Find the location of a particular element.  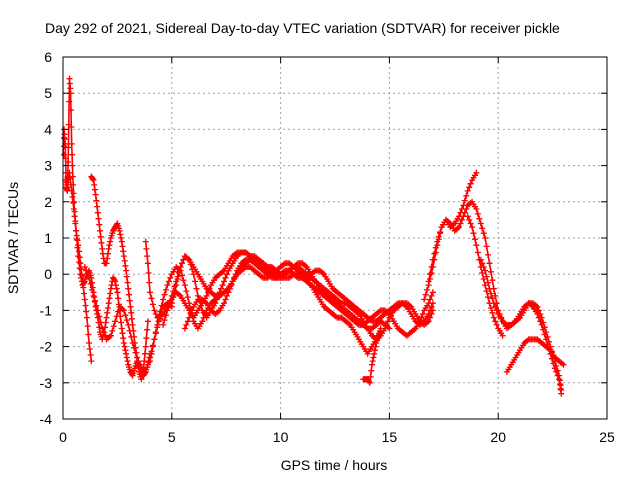

y-tick-labels: -4 -3 -2 -1 0 1 2 3 4 5 6 is located at coordinates (46, 238).